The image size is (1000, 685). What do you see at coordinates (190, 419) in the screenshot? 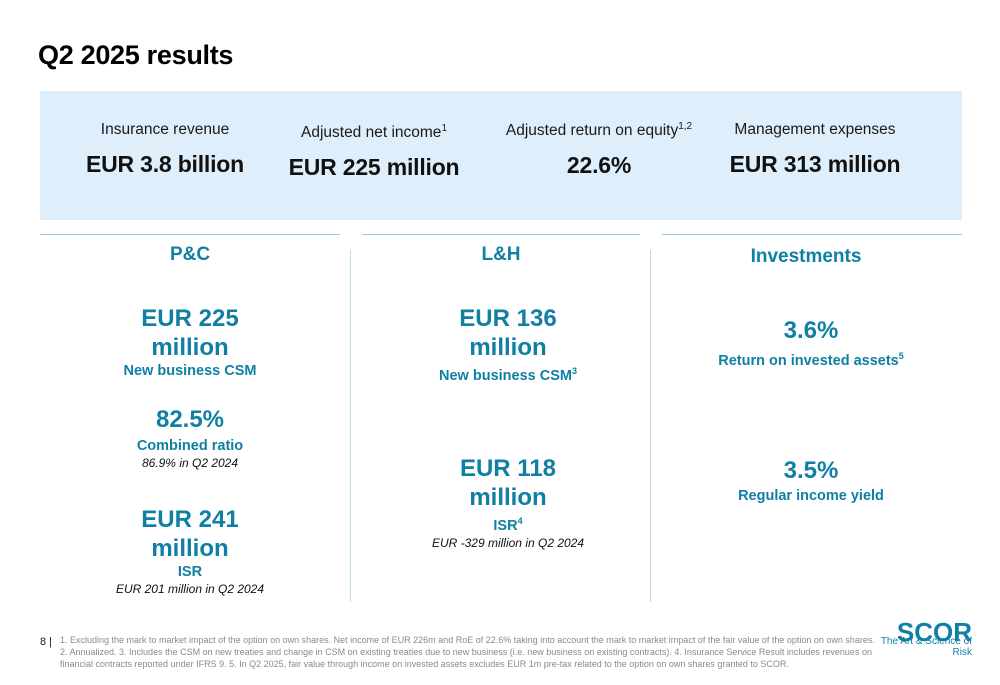
I see `pc-cr-value: 82.5%` at bounding box center [190, 419].